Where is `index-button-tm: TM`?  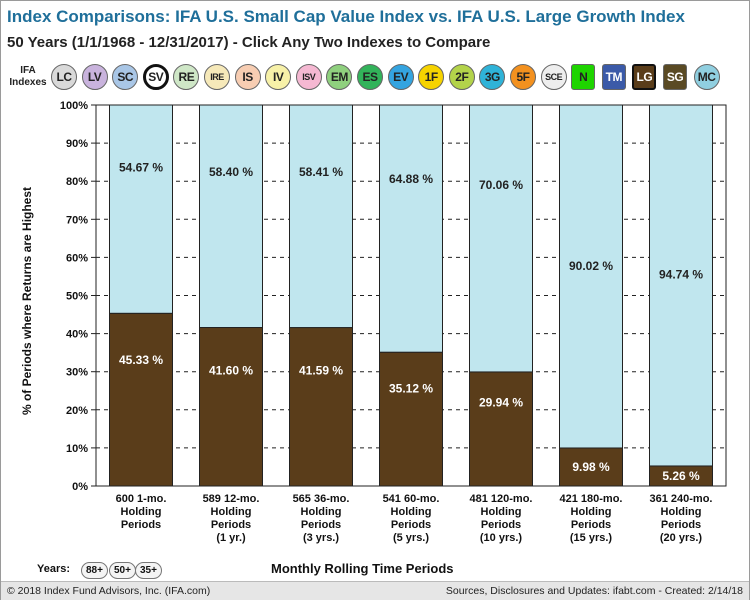
index-button-tm: TM is located at coordinates (613, 77).